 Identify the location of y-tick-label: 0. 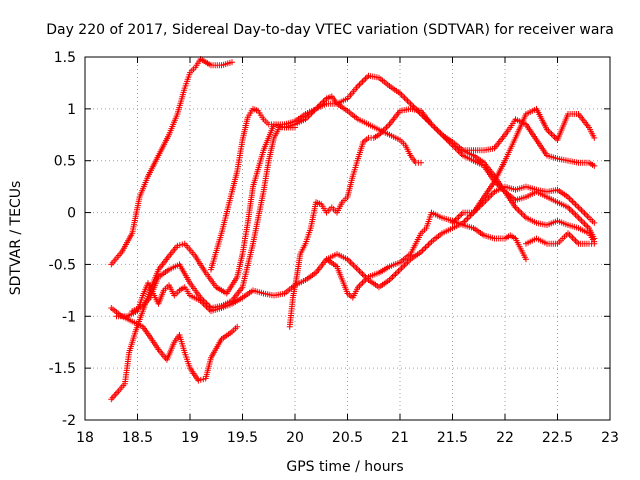
(71, 214).